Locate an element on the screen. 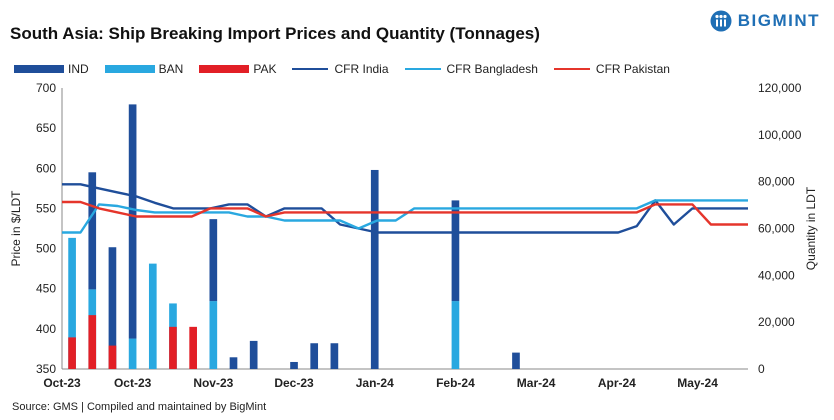  y-left-tick-label: 350 is located at coordinates (46, 369).